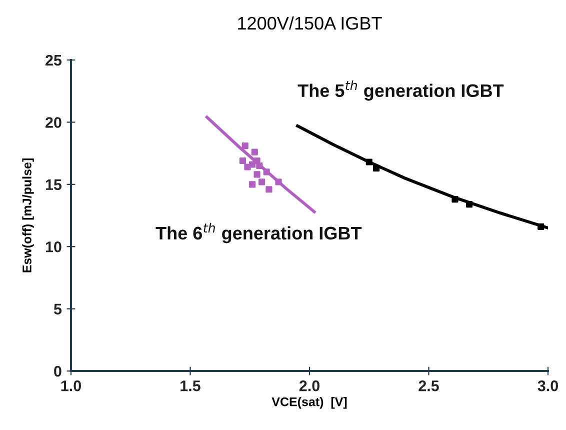  I want to click on x-tick-label: 2.0, so click(309, 386).